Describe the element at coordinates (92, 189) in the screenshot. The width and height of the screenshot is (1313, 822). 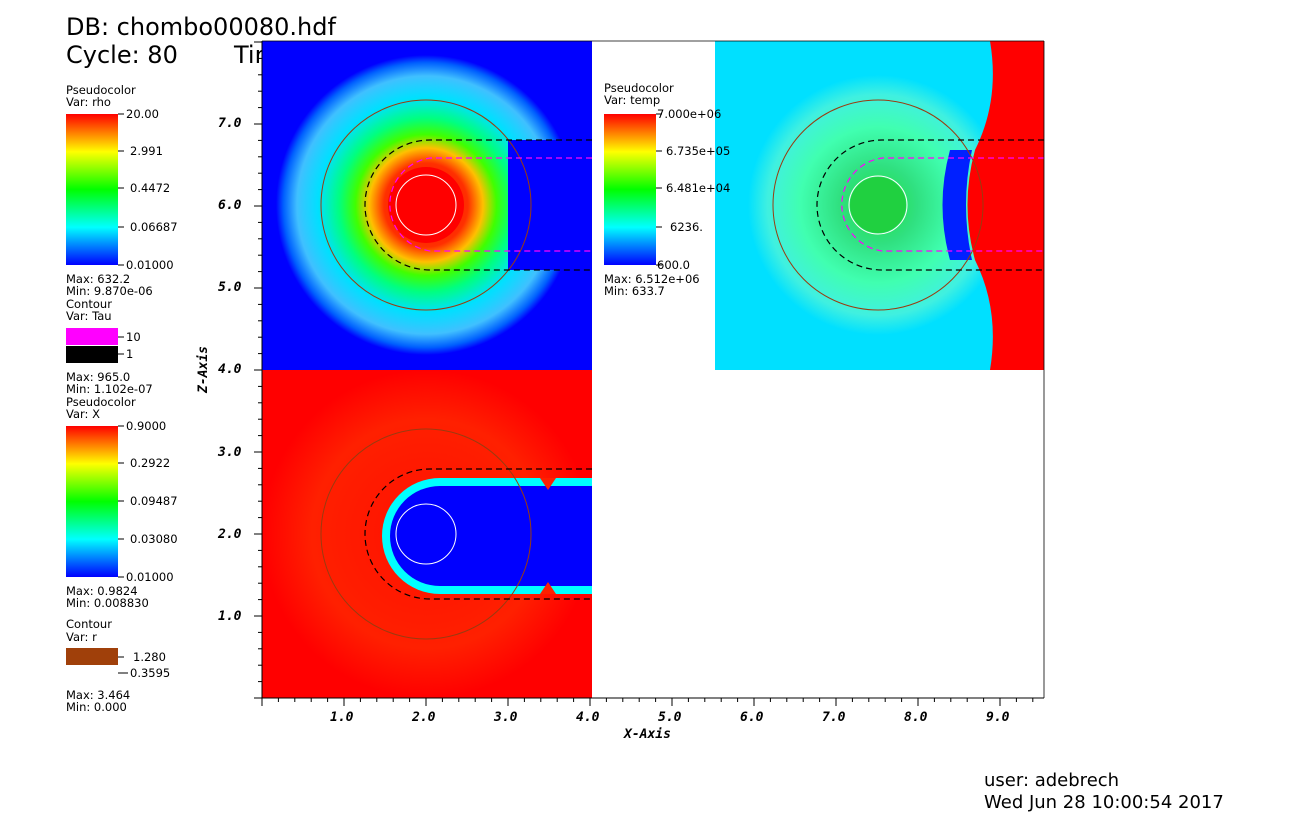
I see `rho-colorbar` at that location.